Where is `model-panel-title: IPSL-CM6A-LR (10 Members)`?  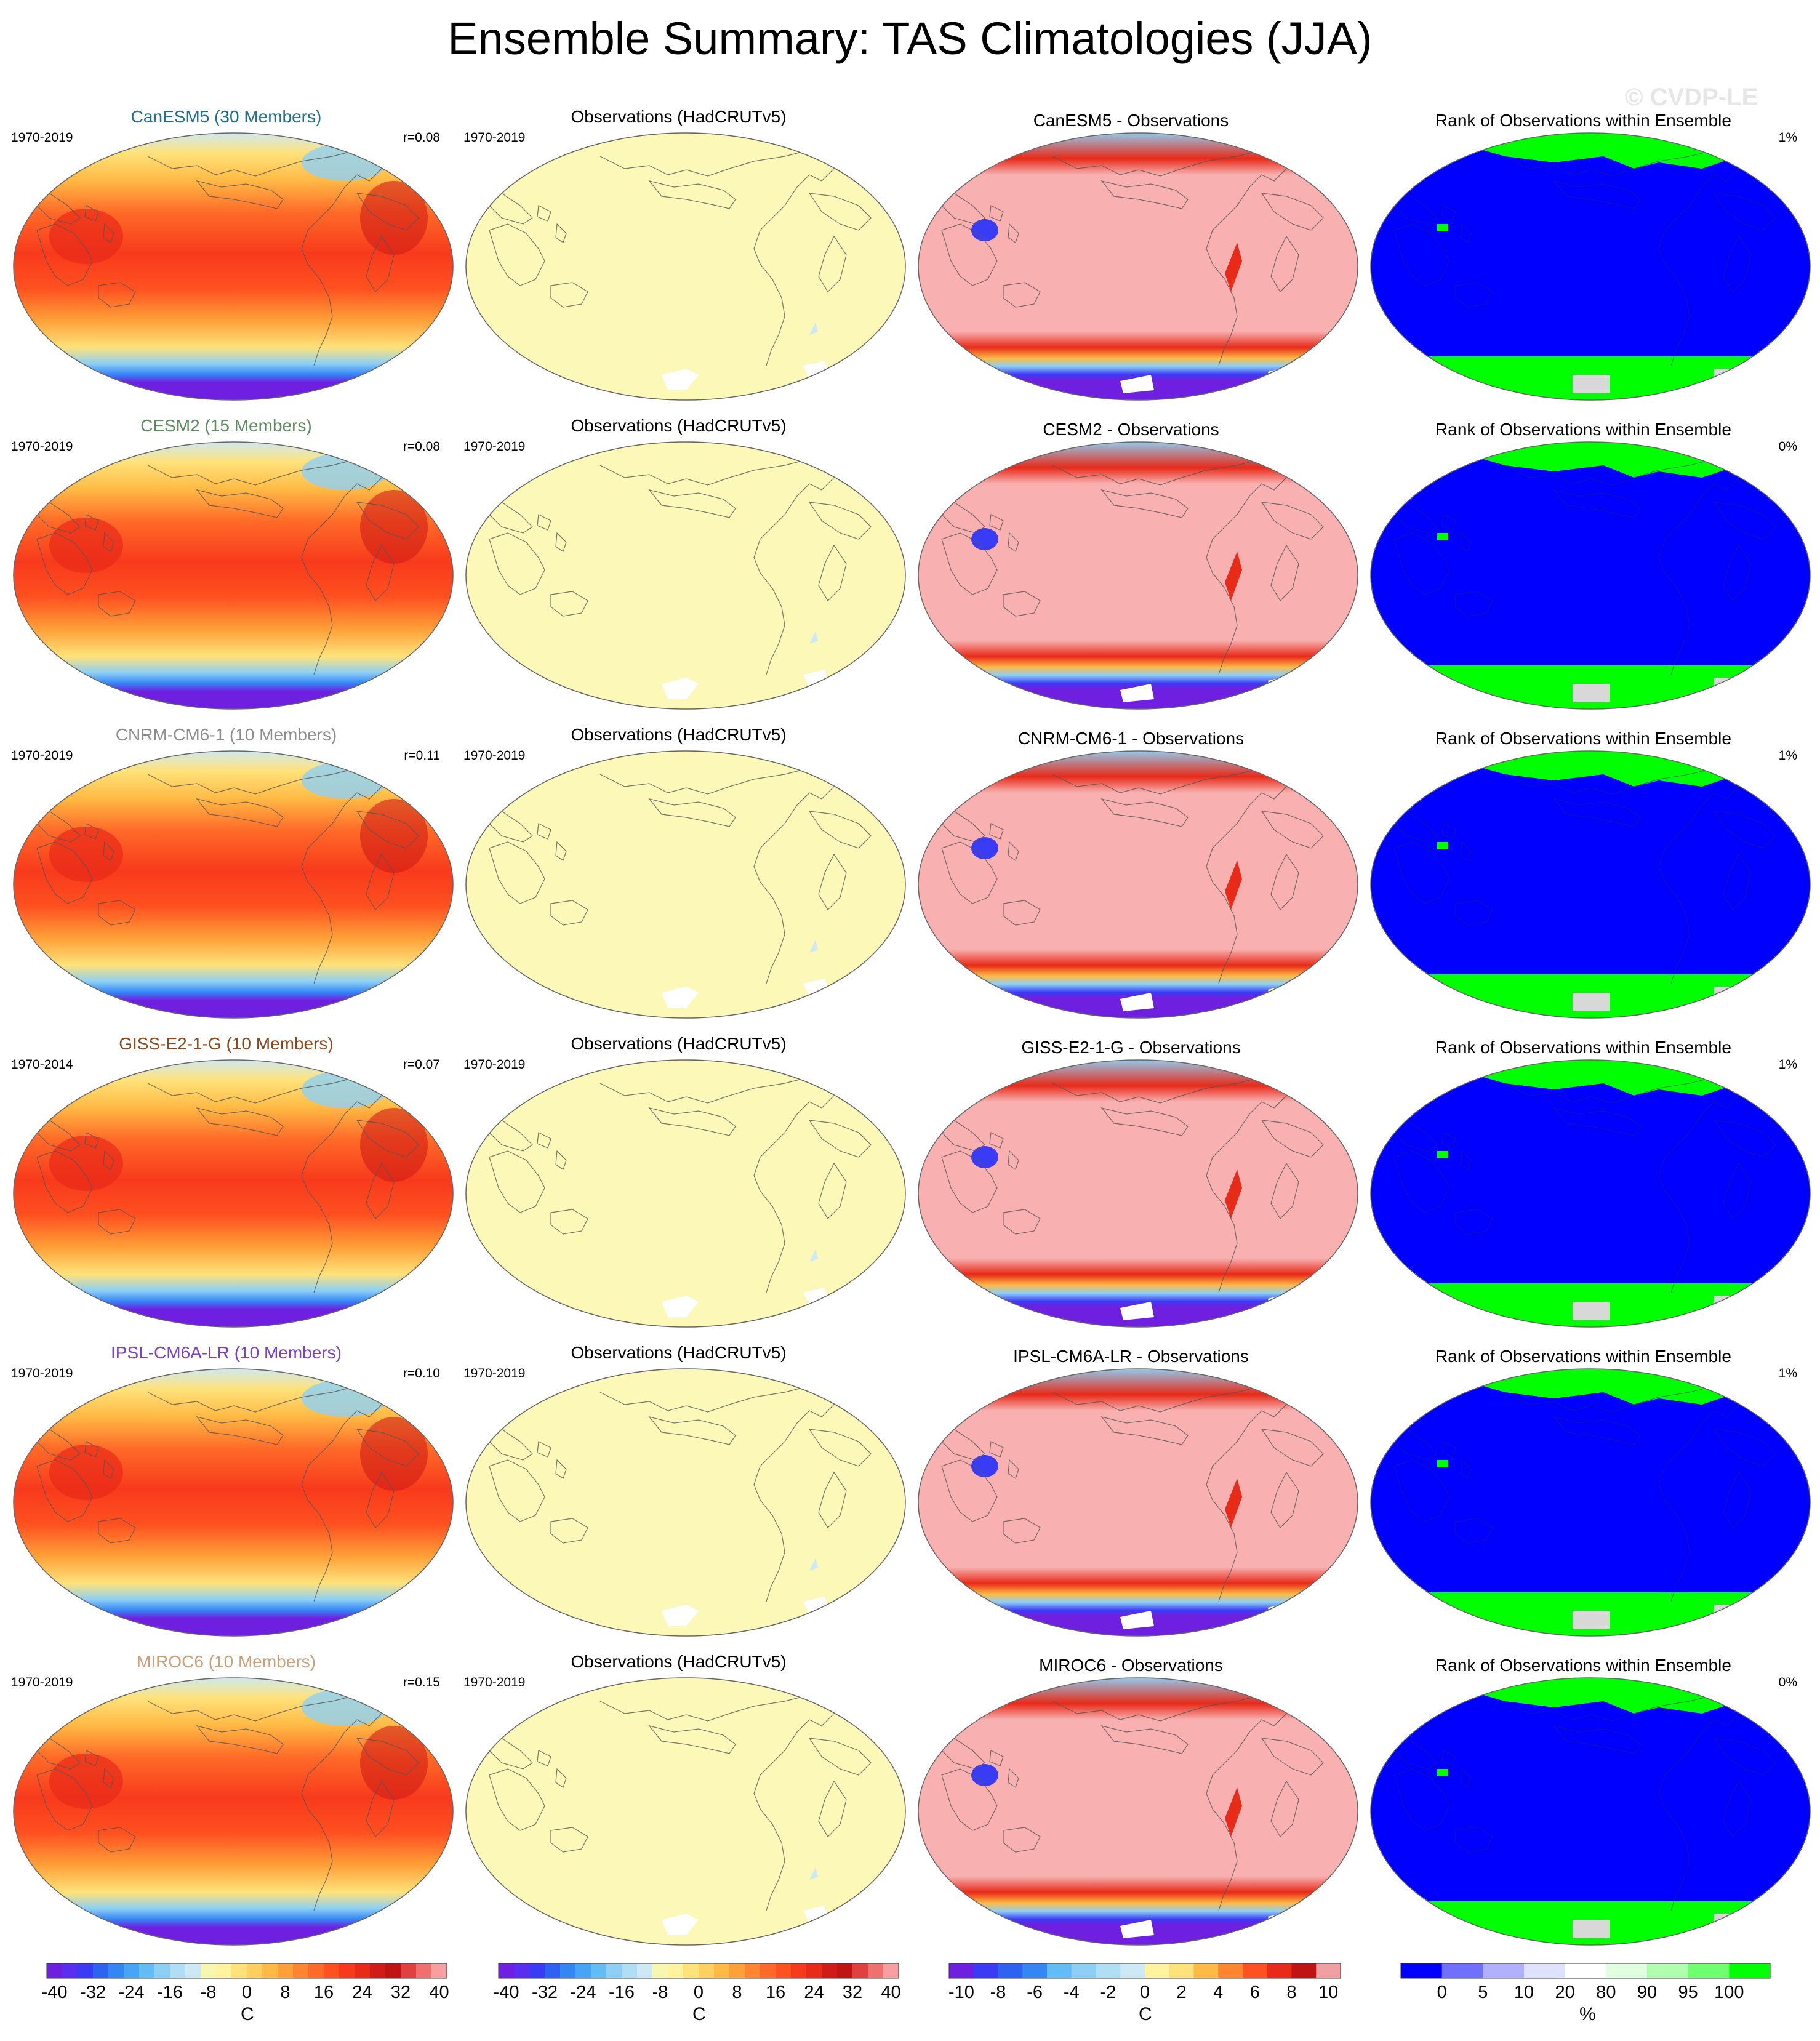 model-panel-title: IPSL-CM6A-LR (10 Members) is located at coordinates (226, 1352).